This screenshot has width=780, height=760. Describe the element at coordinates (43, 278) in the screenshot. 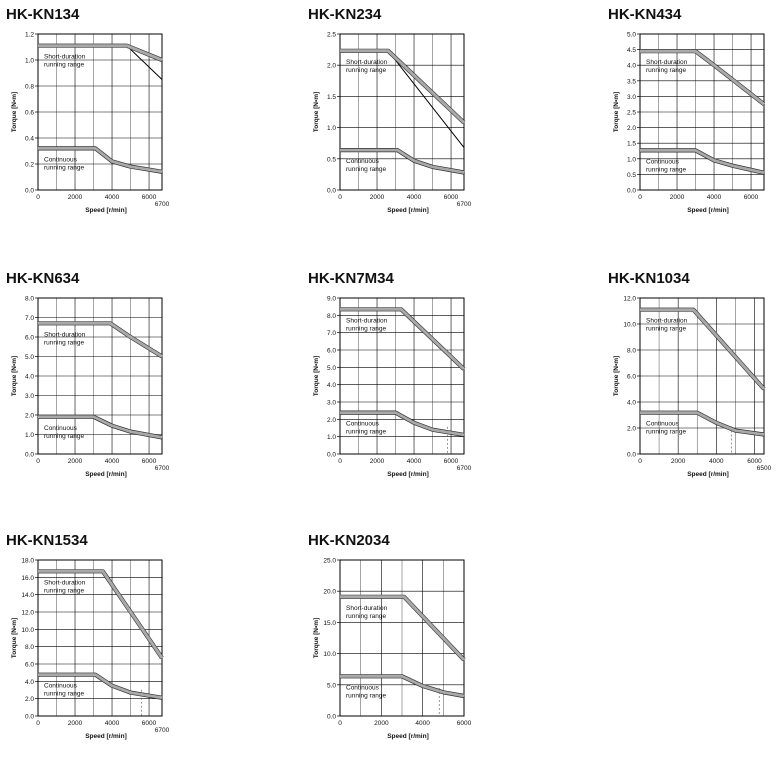

I see `chart-title: HK-KN634` at that location.